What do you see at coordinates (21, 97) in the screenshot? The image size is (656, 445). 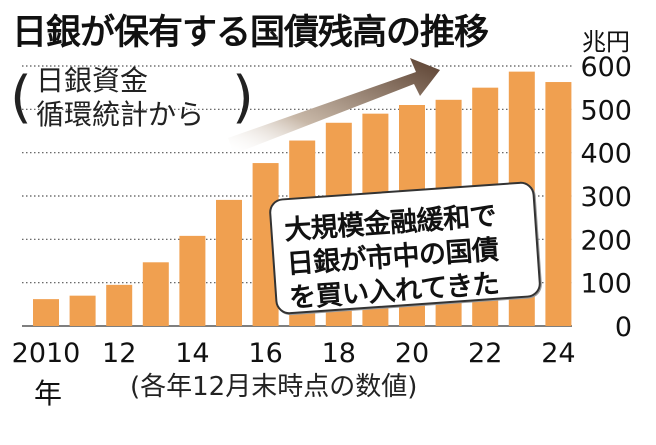 I see `source-paren-left: (` at bounding box center [21, 97].